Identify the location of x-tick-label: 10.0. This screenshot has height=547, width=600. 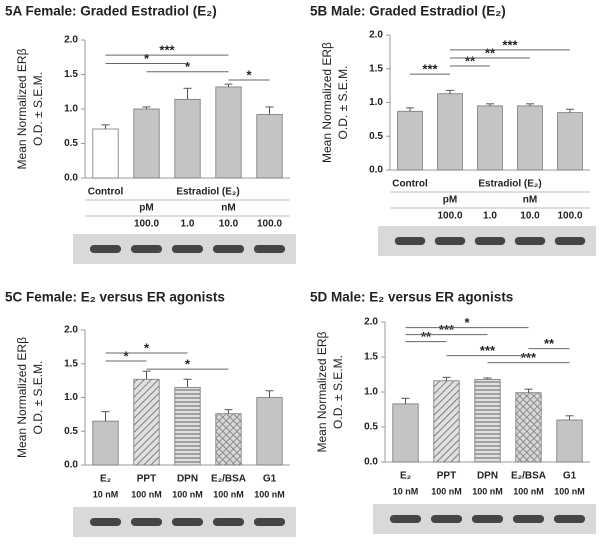
(229, 224).